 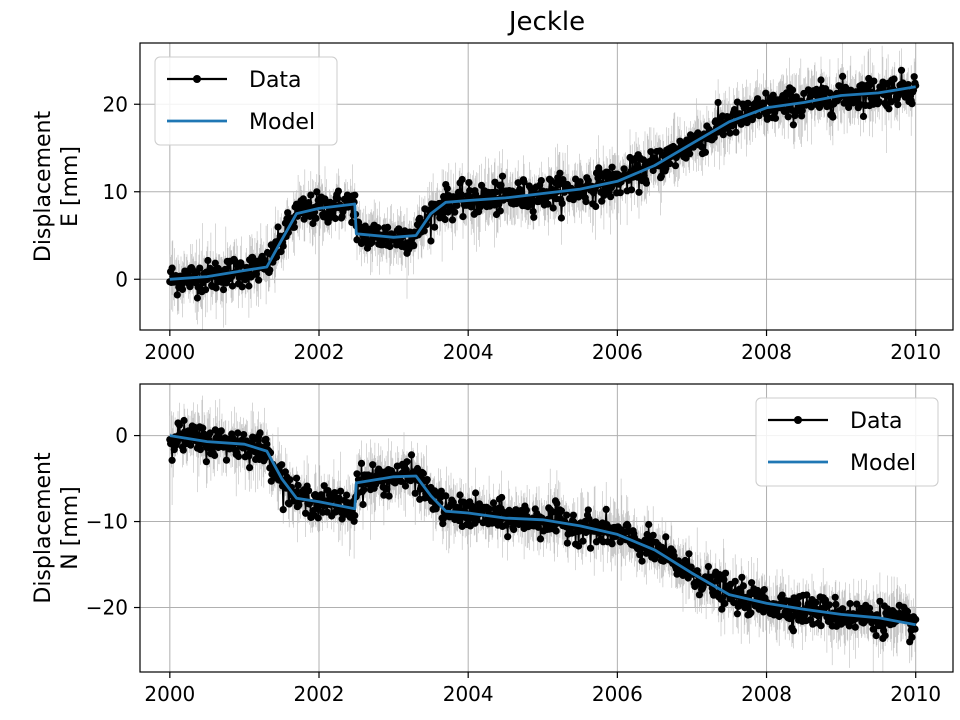 I want to click on x-tick-label: 2006, so click(x=617, y=352).